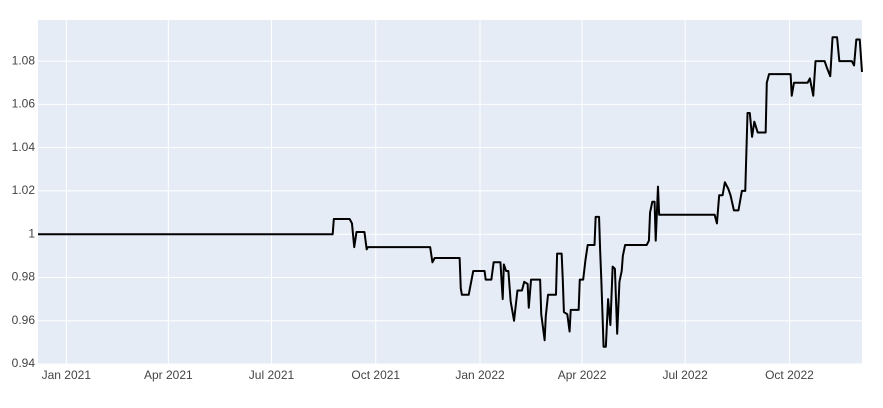 This screenshot has width=883, height=408. Describe the element at coordinates (685, 375) in the screenshot. I see `x-tick-label: Jul 2022` at that location.